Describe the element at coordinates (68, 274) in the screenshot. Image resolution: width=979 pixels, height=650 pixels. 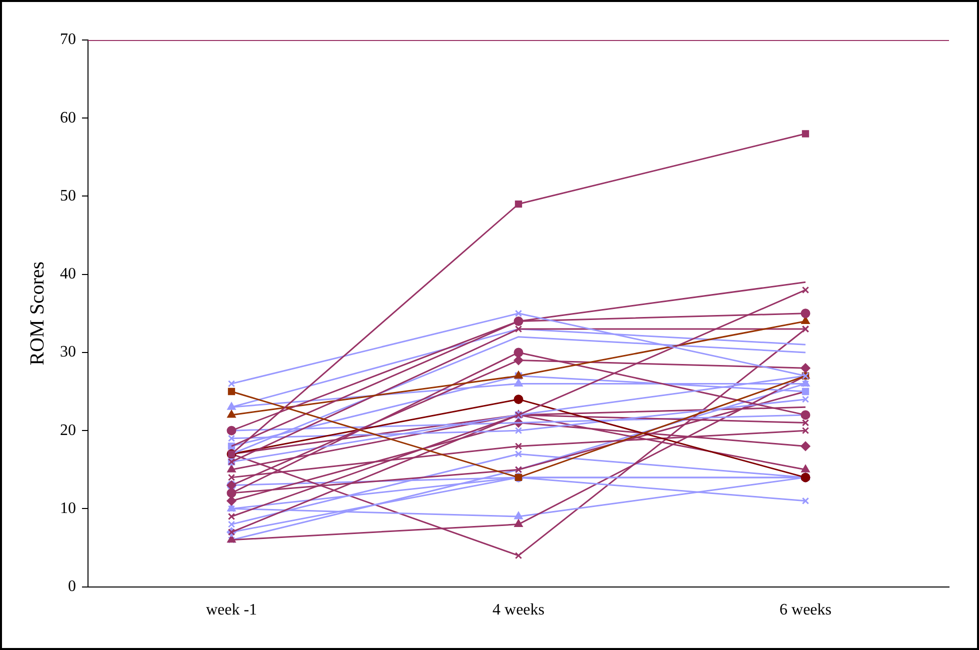
I see `y-tick-label: 40` at that location.